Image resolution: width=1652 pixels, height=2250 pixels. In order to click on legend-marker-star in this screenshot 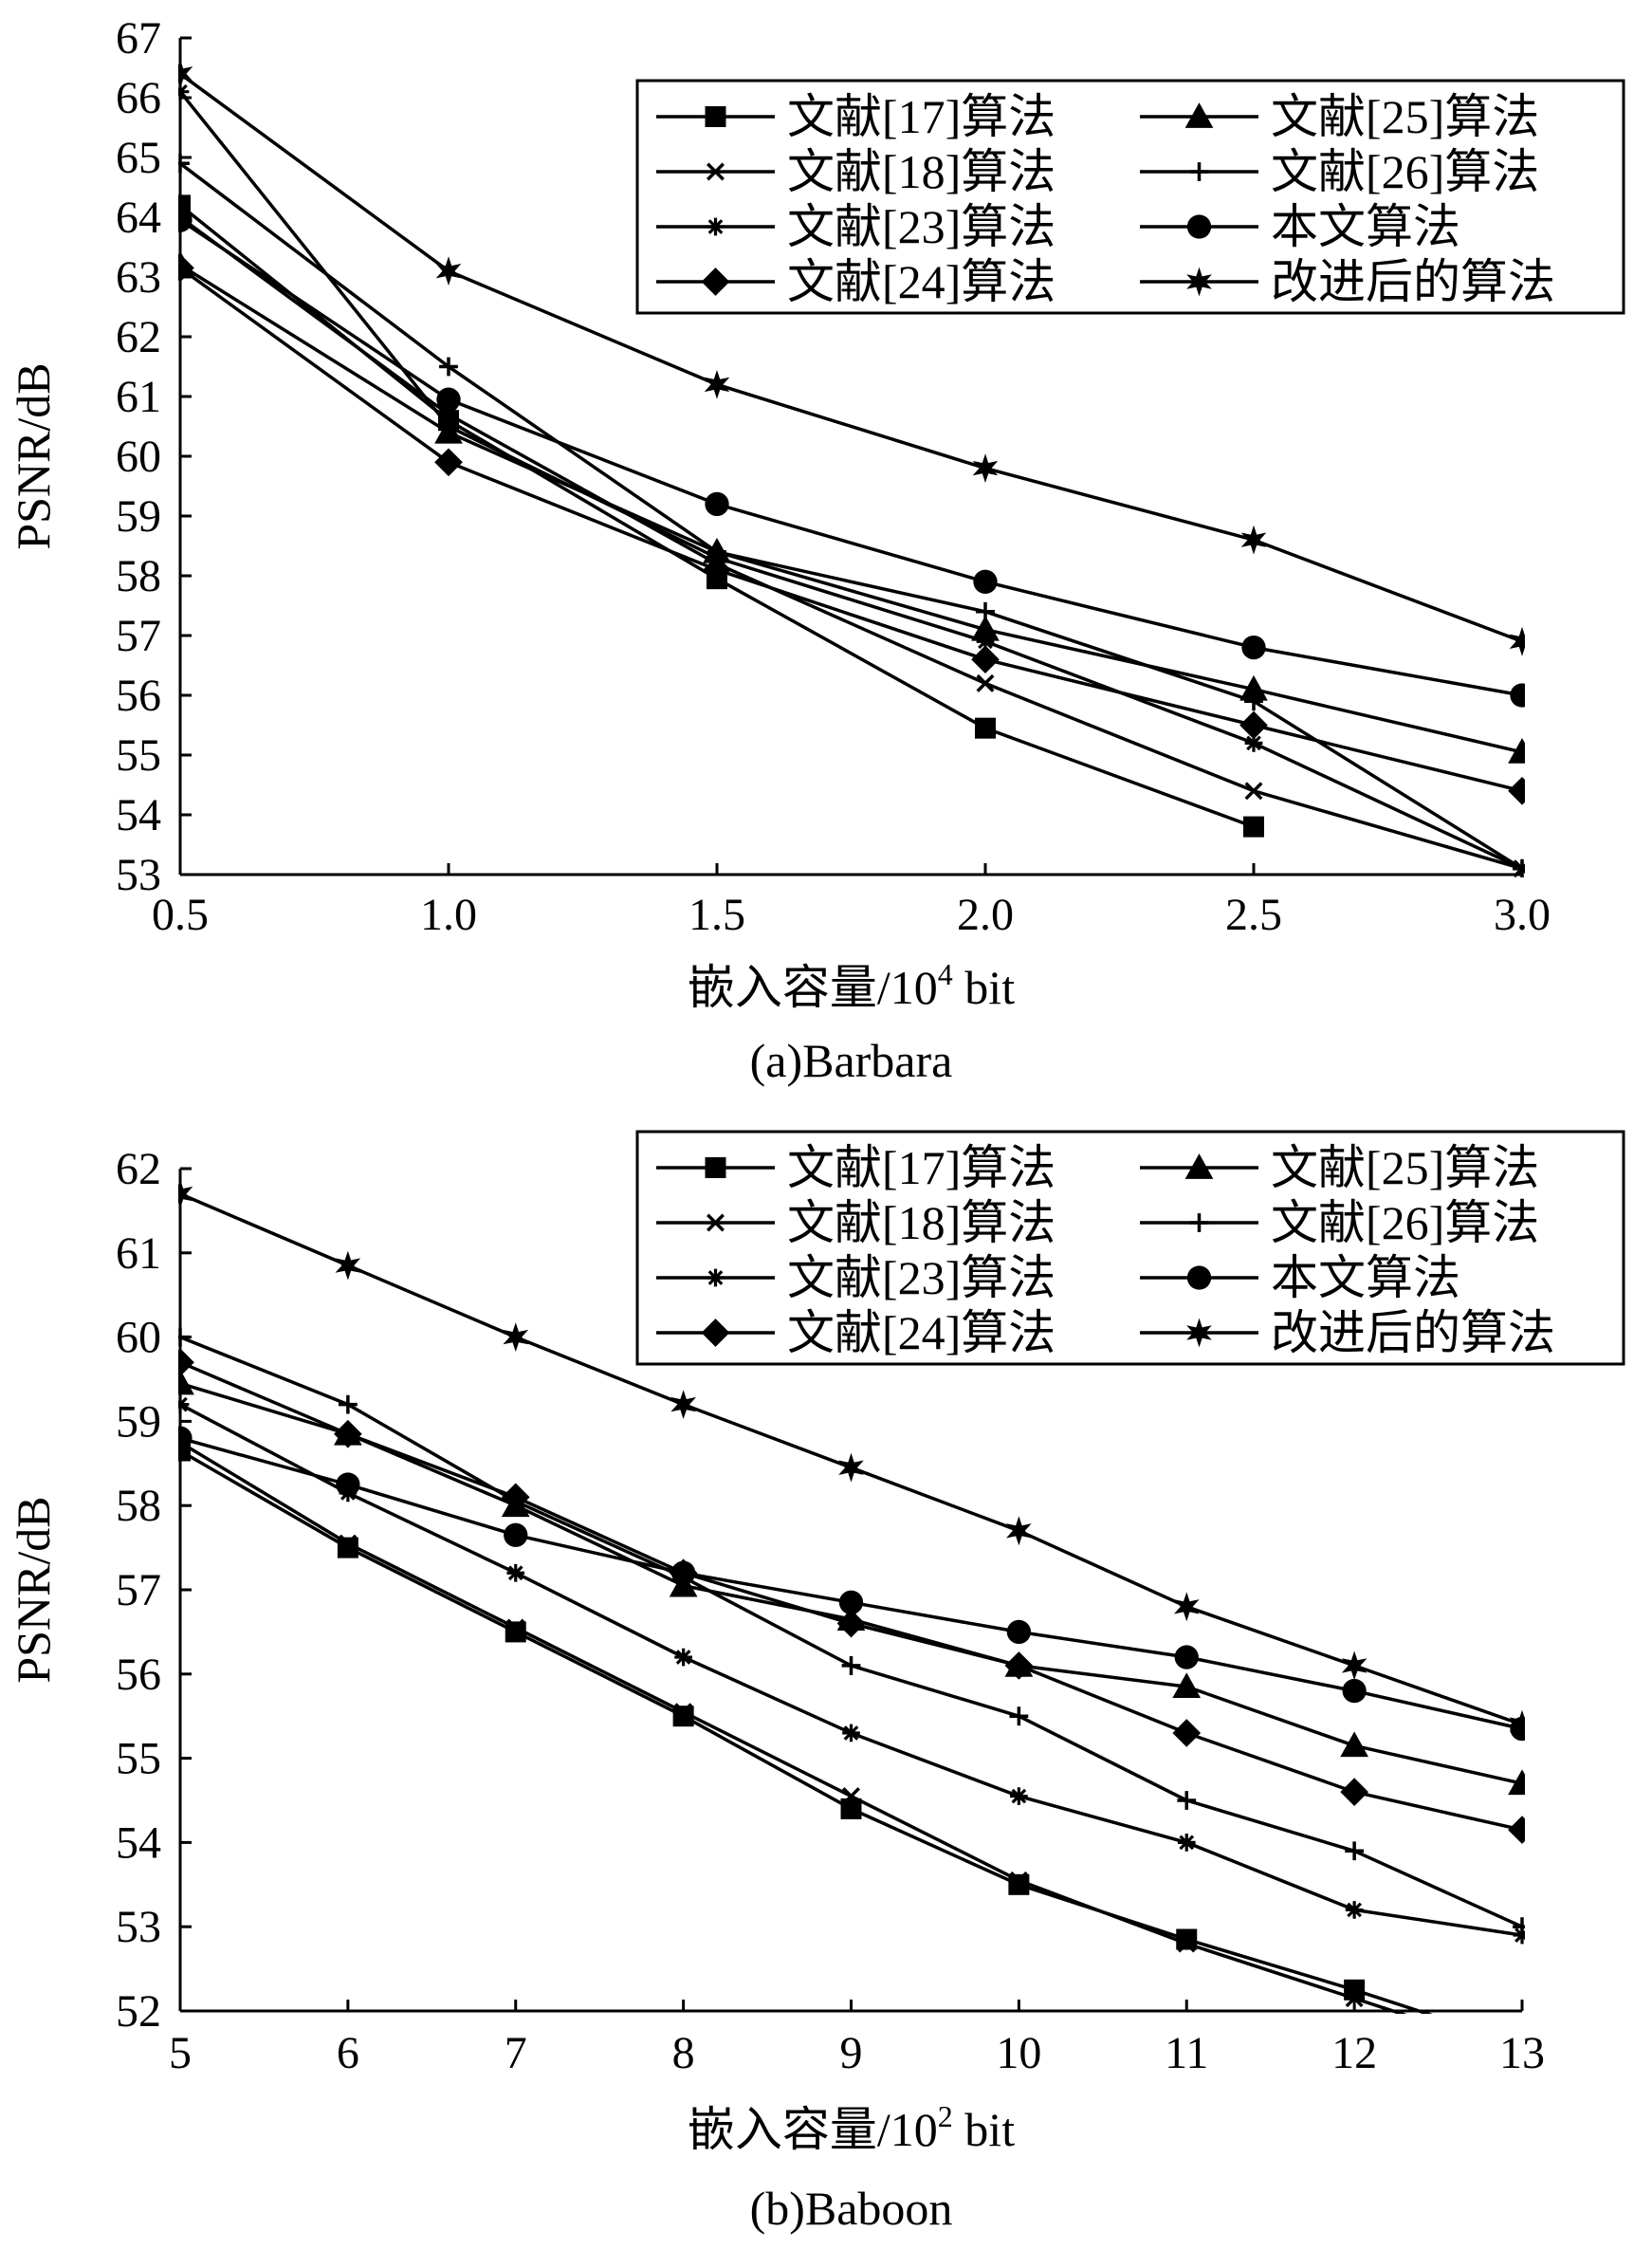, I will do `click(1199, 282)`.